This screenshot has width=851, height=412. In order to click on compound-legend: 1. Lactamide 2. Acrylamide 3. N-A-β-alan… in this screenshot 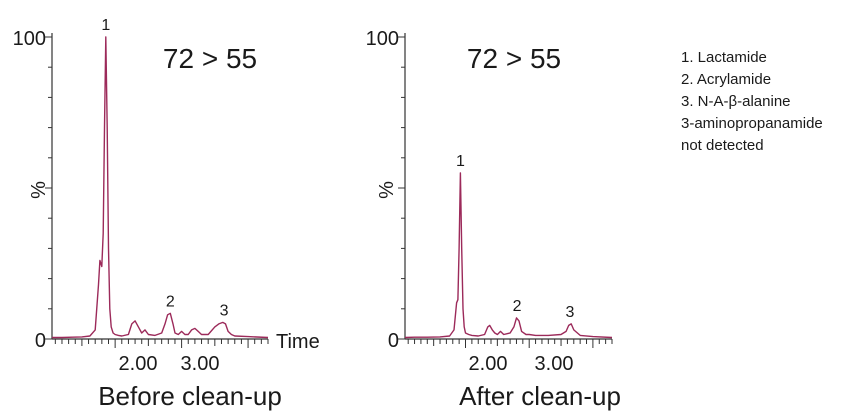, I will do `click(752, 101)`.